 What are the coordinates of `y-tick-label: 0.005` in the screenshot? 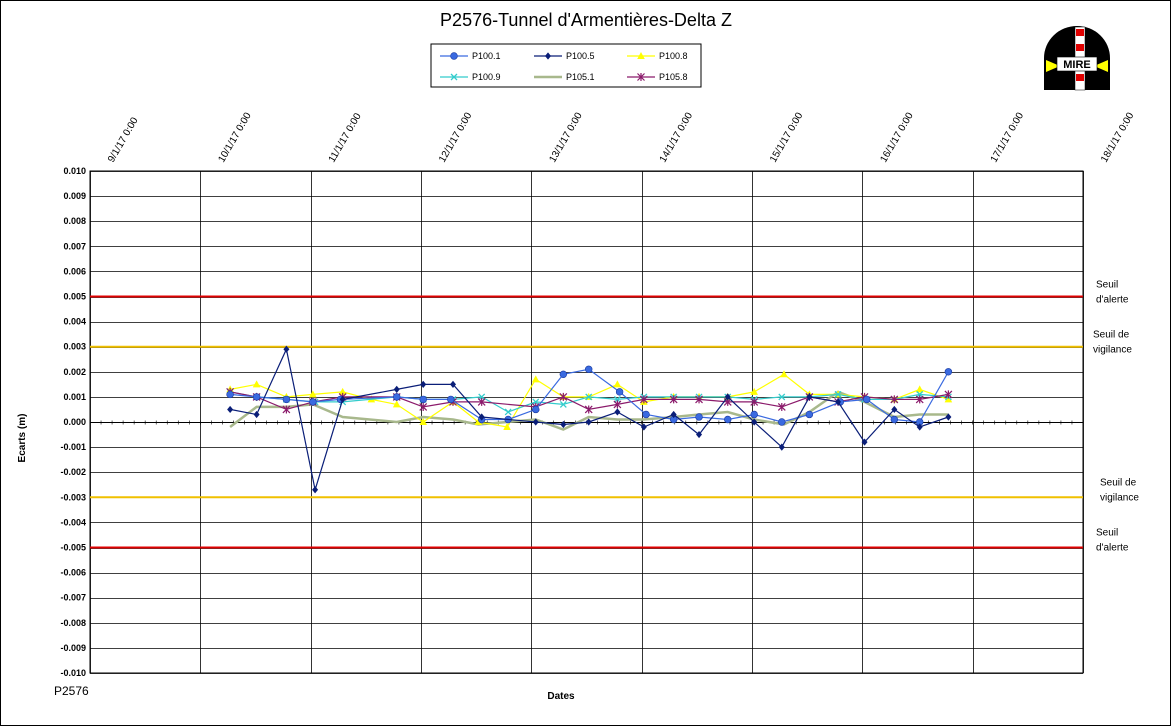 It's located at (74, 297).